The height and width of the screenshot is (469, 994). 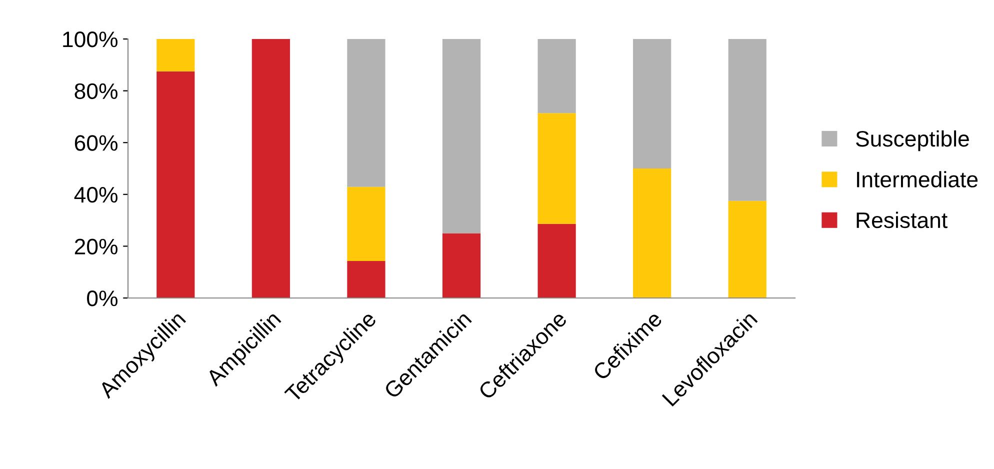 What do you see at coordinates (912, 141) in the screenshot?
I see `legend-label: Susceptible` at bounding box center [912, 141].